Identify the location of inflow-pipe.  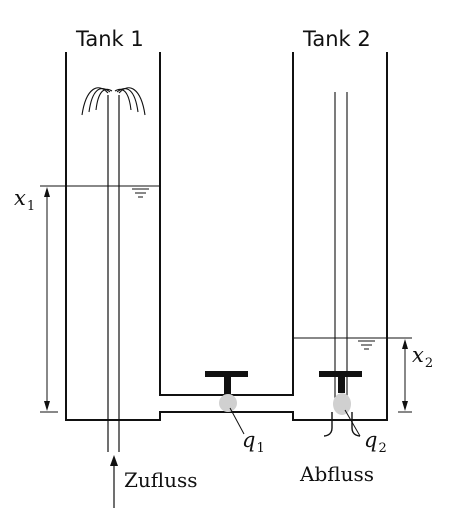
(113, 273).